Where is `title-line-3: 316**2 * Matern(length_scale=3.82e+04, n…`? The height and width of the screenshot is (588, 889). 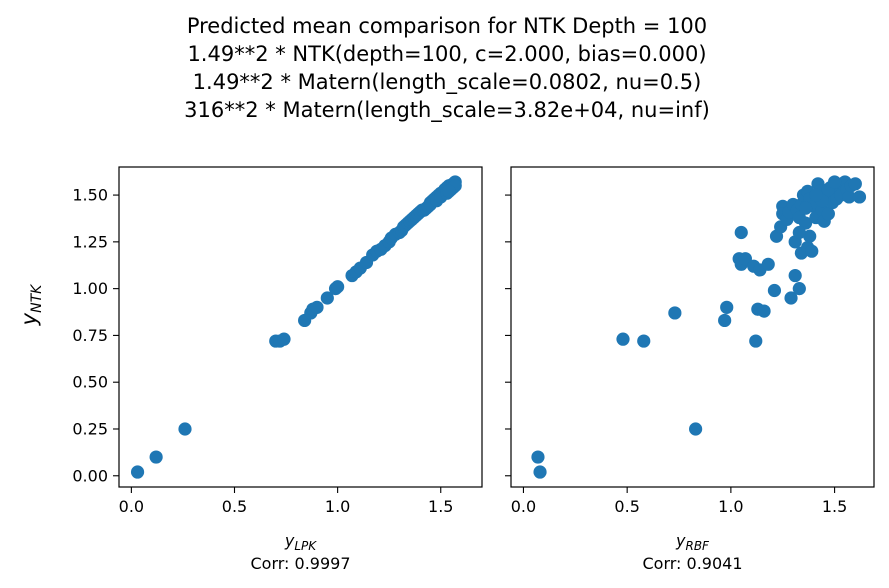
title-line-3: 316**2 * Matern(length_scale=3.82e+04, n… is located at coordinates (447, 110).